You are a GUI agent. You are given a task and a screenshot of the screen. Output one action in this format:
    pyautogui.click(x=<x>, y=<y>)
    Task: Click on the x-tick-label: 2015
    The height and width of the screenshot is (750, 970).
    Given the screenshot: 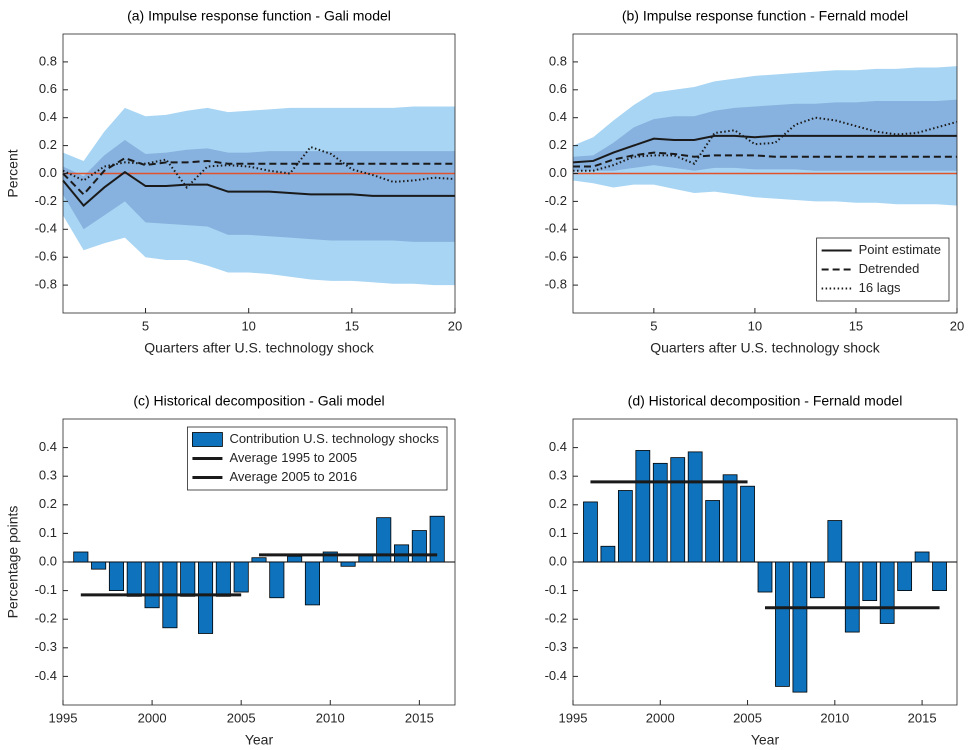 What is the action you would take?
    pyautogui.click(x=922, y=717)
    